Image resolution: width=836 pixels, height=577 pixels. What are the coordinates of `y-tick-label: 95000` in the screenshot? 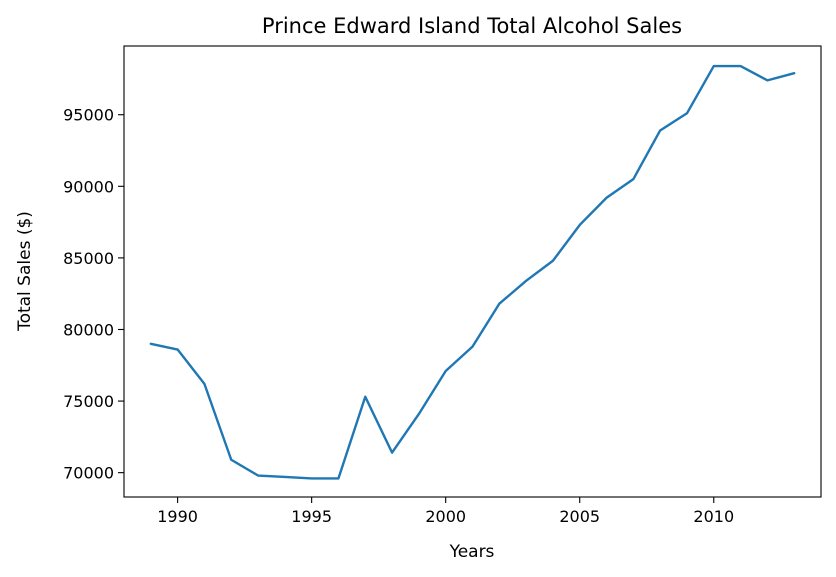 It's located at (88, 115).